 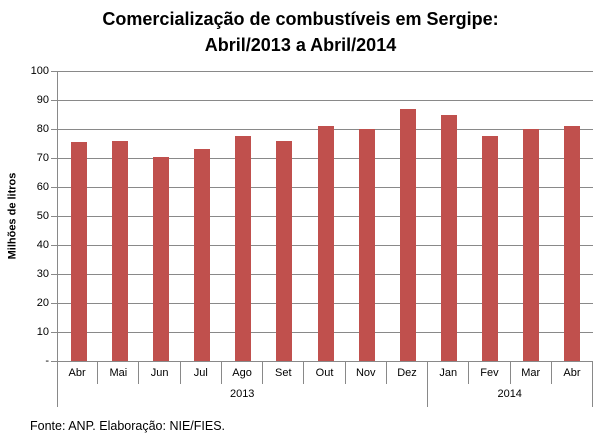 I want to click on x-tick-label: Mai, so click(x=119, y=373).